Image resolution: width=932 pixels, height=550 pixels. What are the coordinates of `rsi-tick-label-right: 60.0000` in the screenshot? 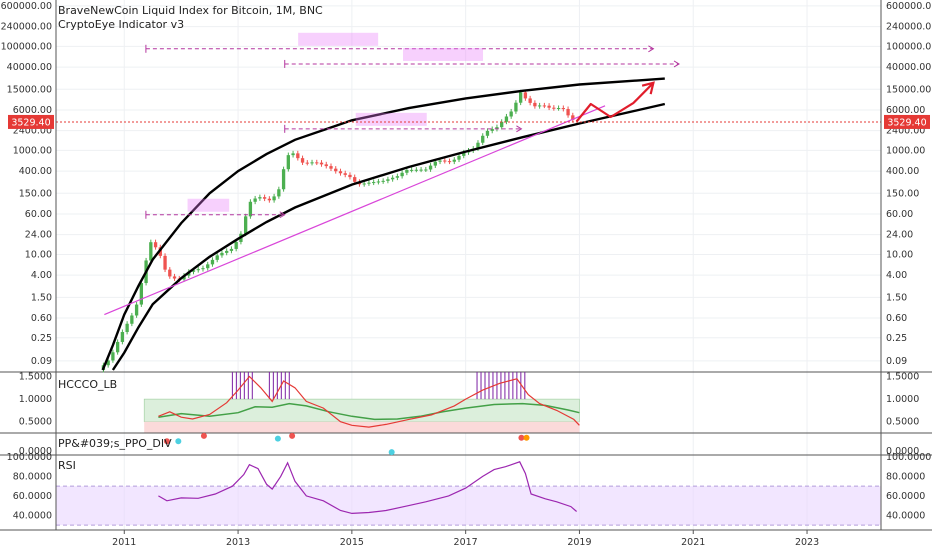 It's located at (905, 496).